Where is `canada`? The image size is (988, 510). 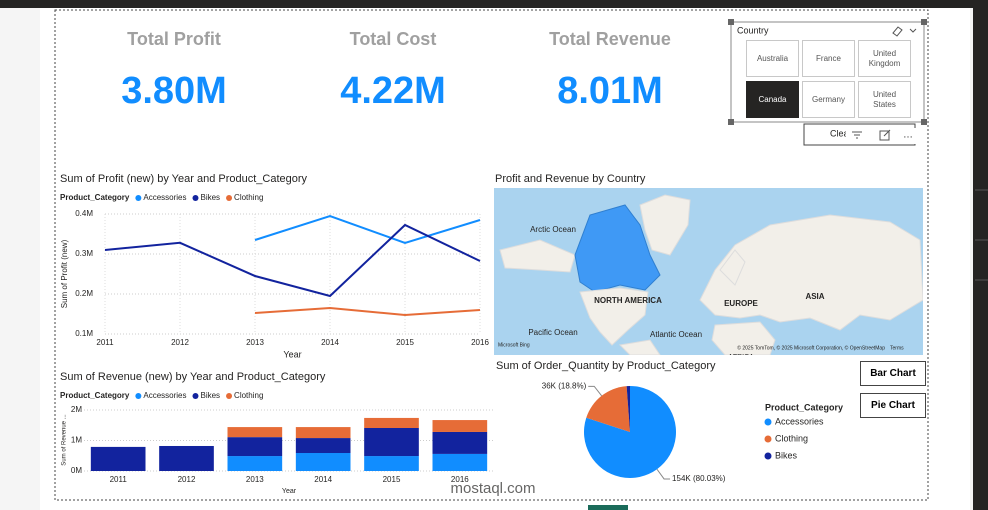 canada is located at coordinates (617, 248).